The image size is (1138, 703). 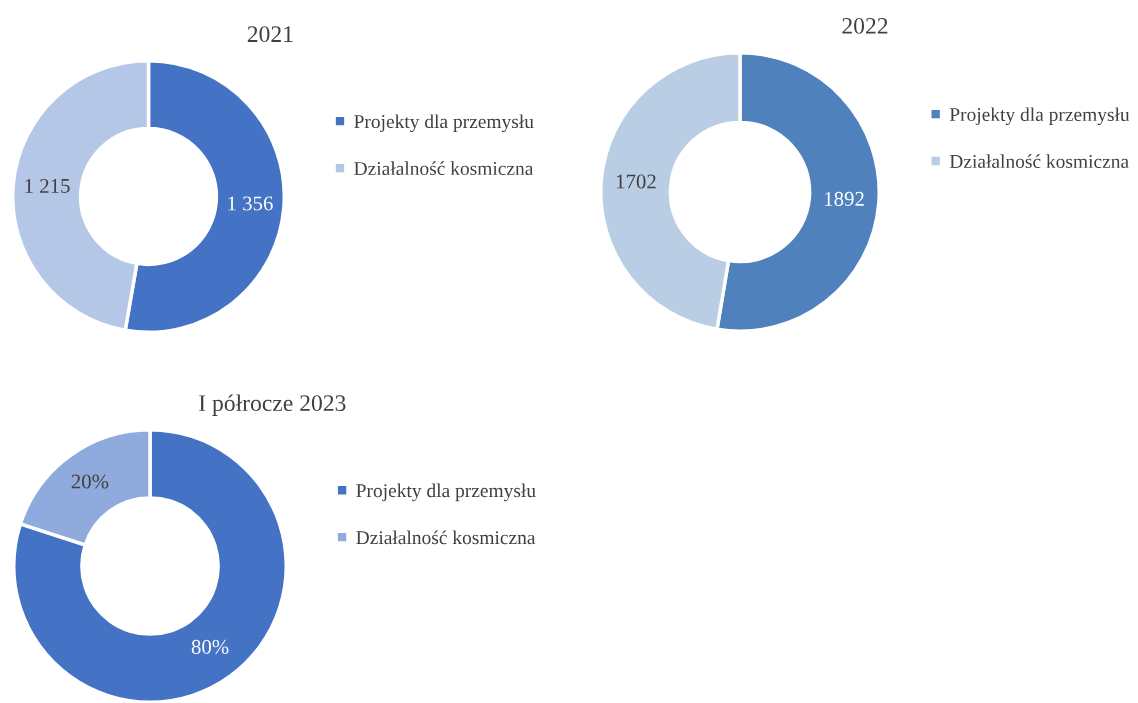 What do you see at coordinates (636, 181) in the screenshot?
I see `data-label: 1702` at bounding box center [636, 181].